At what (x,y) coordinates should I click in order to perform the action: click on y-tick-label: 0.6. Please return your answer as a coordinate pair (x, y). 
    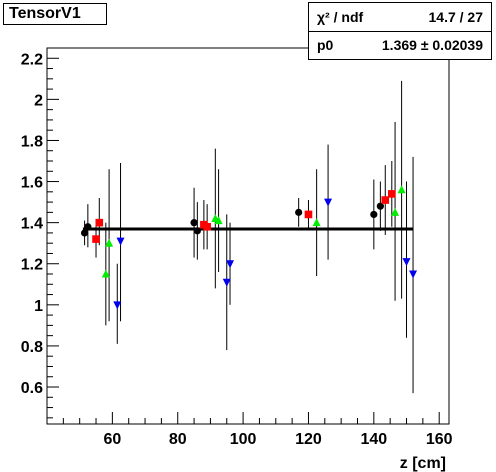
    Looking at the image, I should click on (32, 388).